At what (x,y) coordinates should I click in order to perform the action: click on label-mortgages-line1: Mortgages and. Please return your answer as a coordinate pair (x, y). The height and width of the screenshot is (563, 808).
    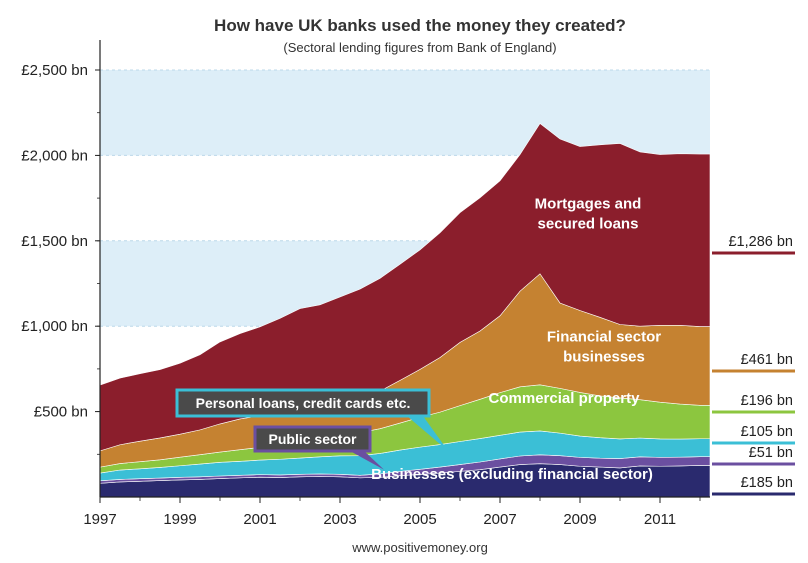
    Looking at the image, I should click on (588, 203).